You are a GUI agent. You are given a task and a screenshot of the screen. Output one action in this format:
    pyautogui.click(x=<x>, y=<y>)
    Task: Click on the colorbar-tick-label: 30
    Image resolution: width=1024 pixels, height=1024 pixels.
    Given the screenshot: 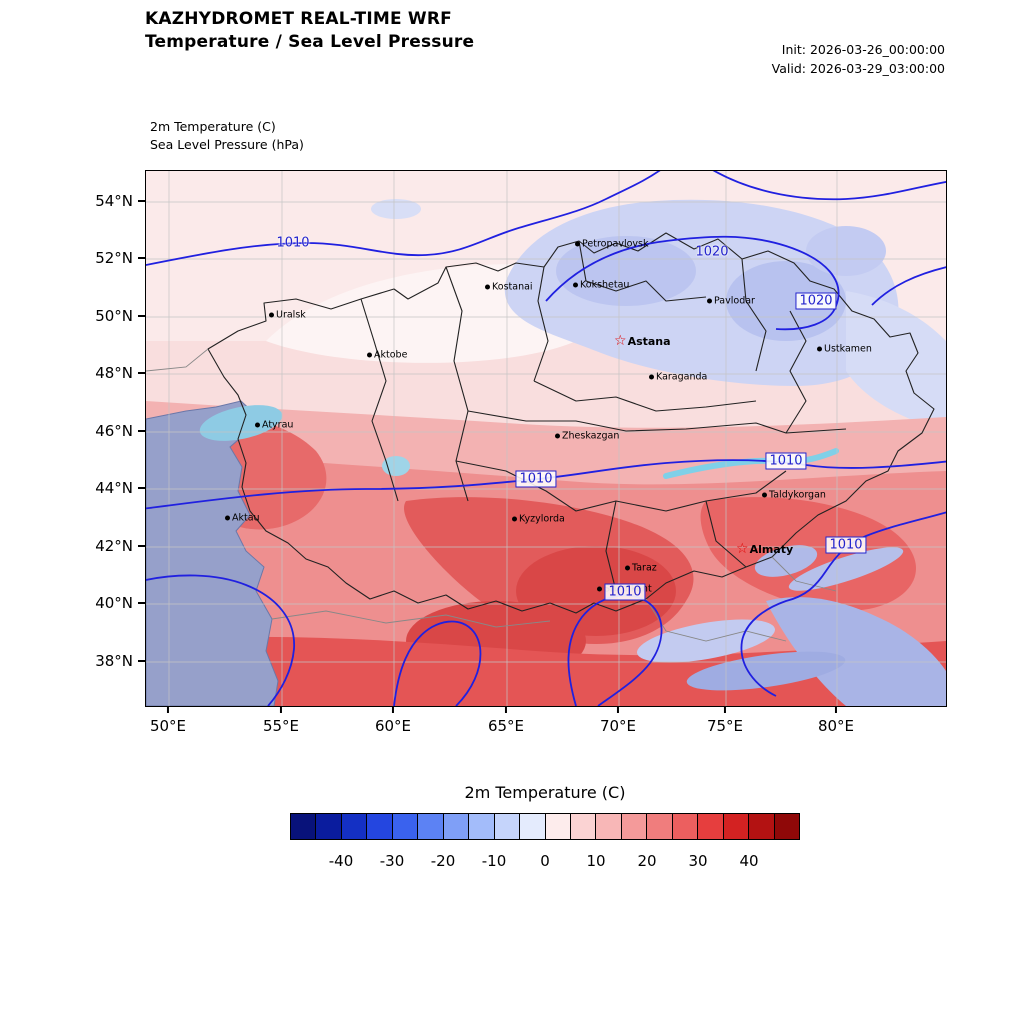 What is the action you would take?
    pyautogui.click(x=698, y=861)
    